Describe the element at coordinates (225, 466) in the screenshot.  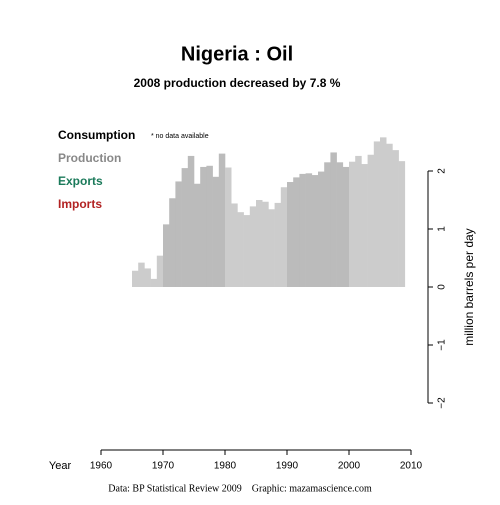
I see `x-tick-label: 1980` at that location.